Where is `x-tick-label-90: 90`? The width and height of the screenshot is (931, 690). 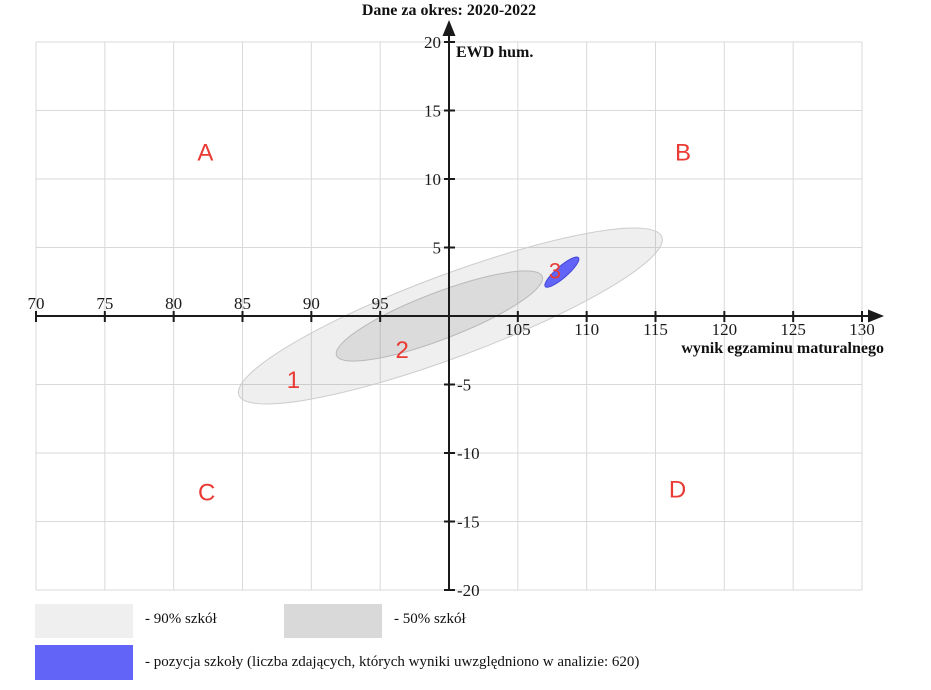
x-tick-label-90: 90 is located at coordinates (311, 303).